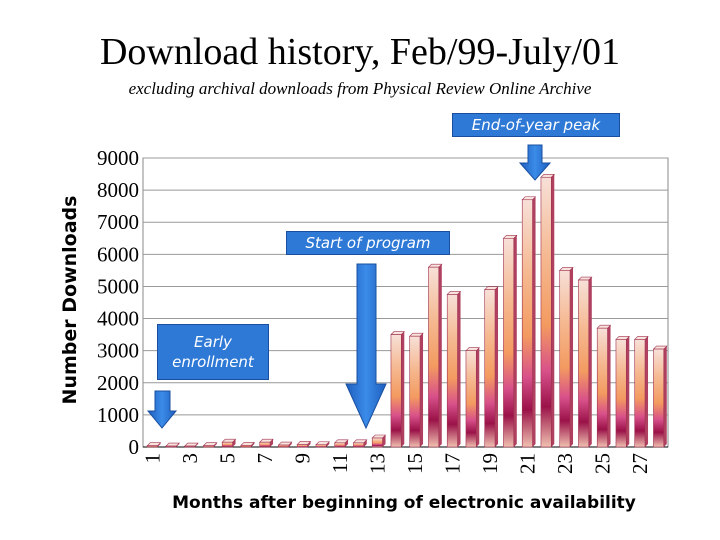 This screenshot has height=540, width=720. I want to click on x-tick-label: 27, so click(640, 463).